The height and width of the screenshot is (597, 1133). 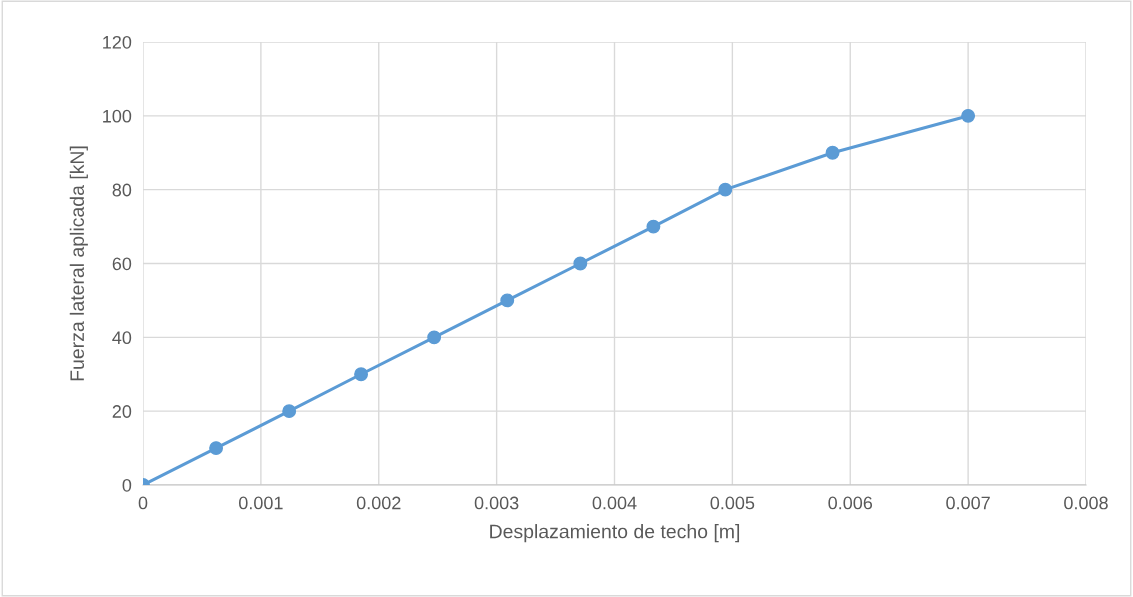 What do you see at coordinates (78, 263) in the screenshot?
I see `y-axis-title: Fuerza lateral aplicada [kN]` at bounding box center [78, 263].